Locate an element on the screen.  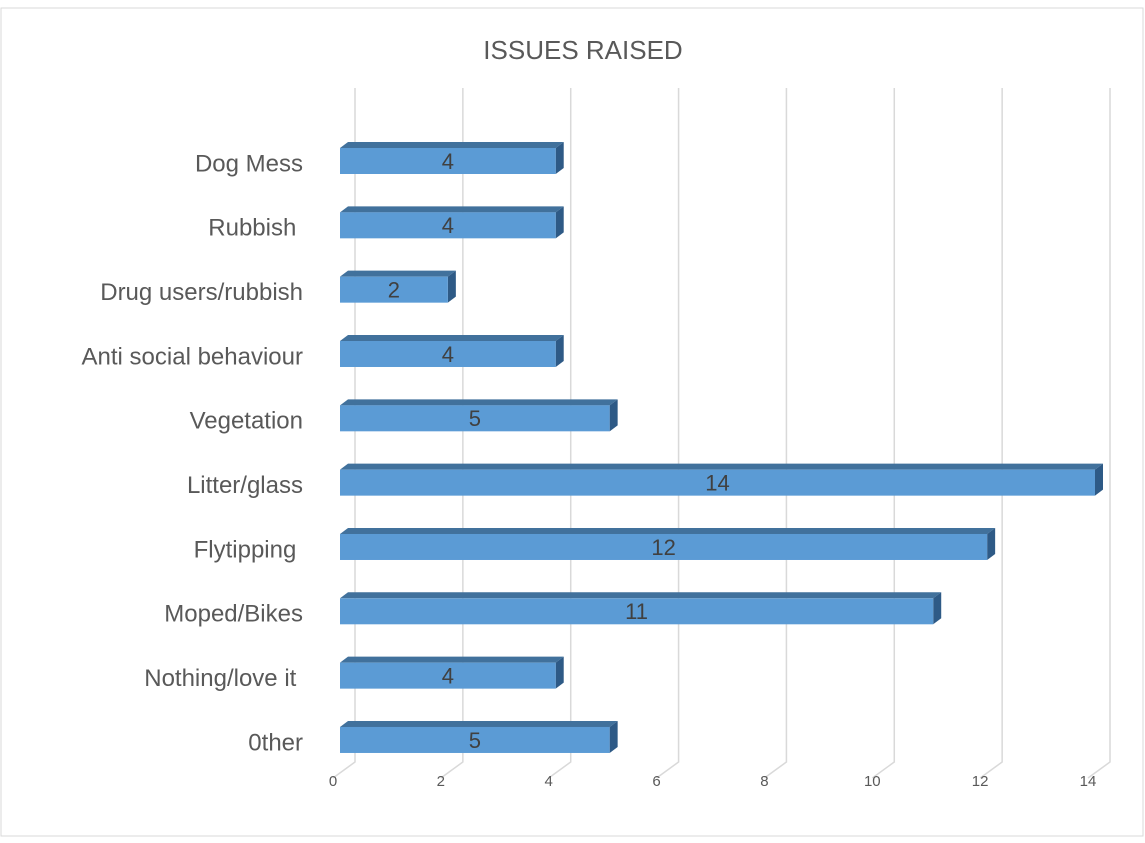
x-tick-label: 10 is located at coordinates (872, 781).